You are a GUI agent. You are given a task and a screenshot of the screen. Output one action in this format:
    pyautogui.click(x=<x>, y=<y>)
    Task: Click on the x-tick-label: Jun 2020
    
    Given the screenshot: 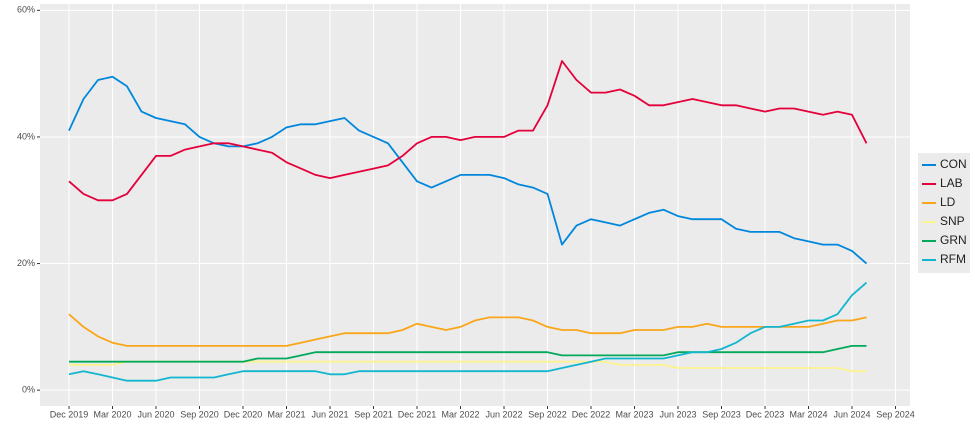 What is the action you would take?
    pyautogui.click(x=155, y=414)
    